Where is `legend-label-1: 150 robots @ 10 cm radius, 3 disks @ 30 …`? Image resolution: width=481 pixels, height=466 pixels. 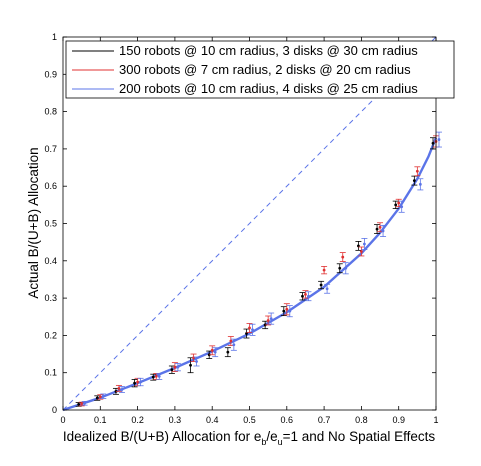
legend-label-1: 150 robots @ 10 cm radius, 3 disks @ 30 … is located at coordinates (268, 50).